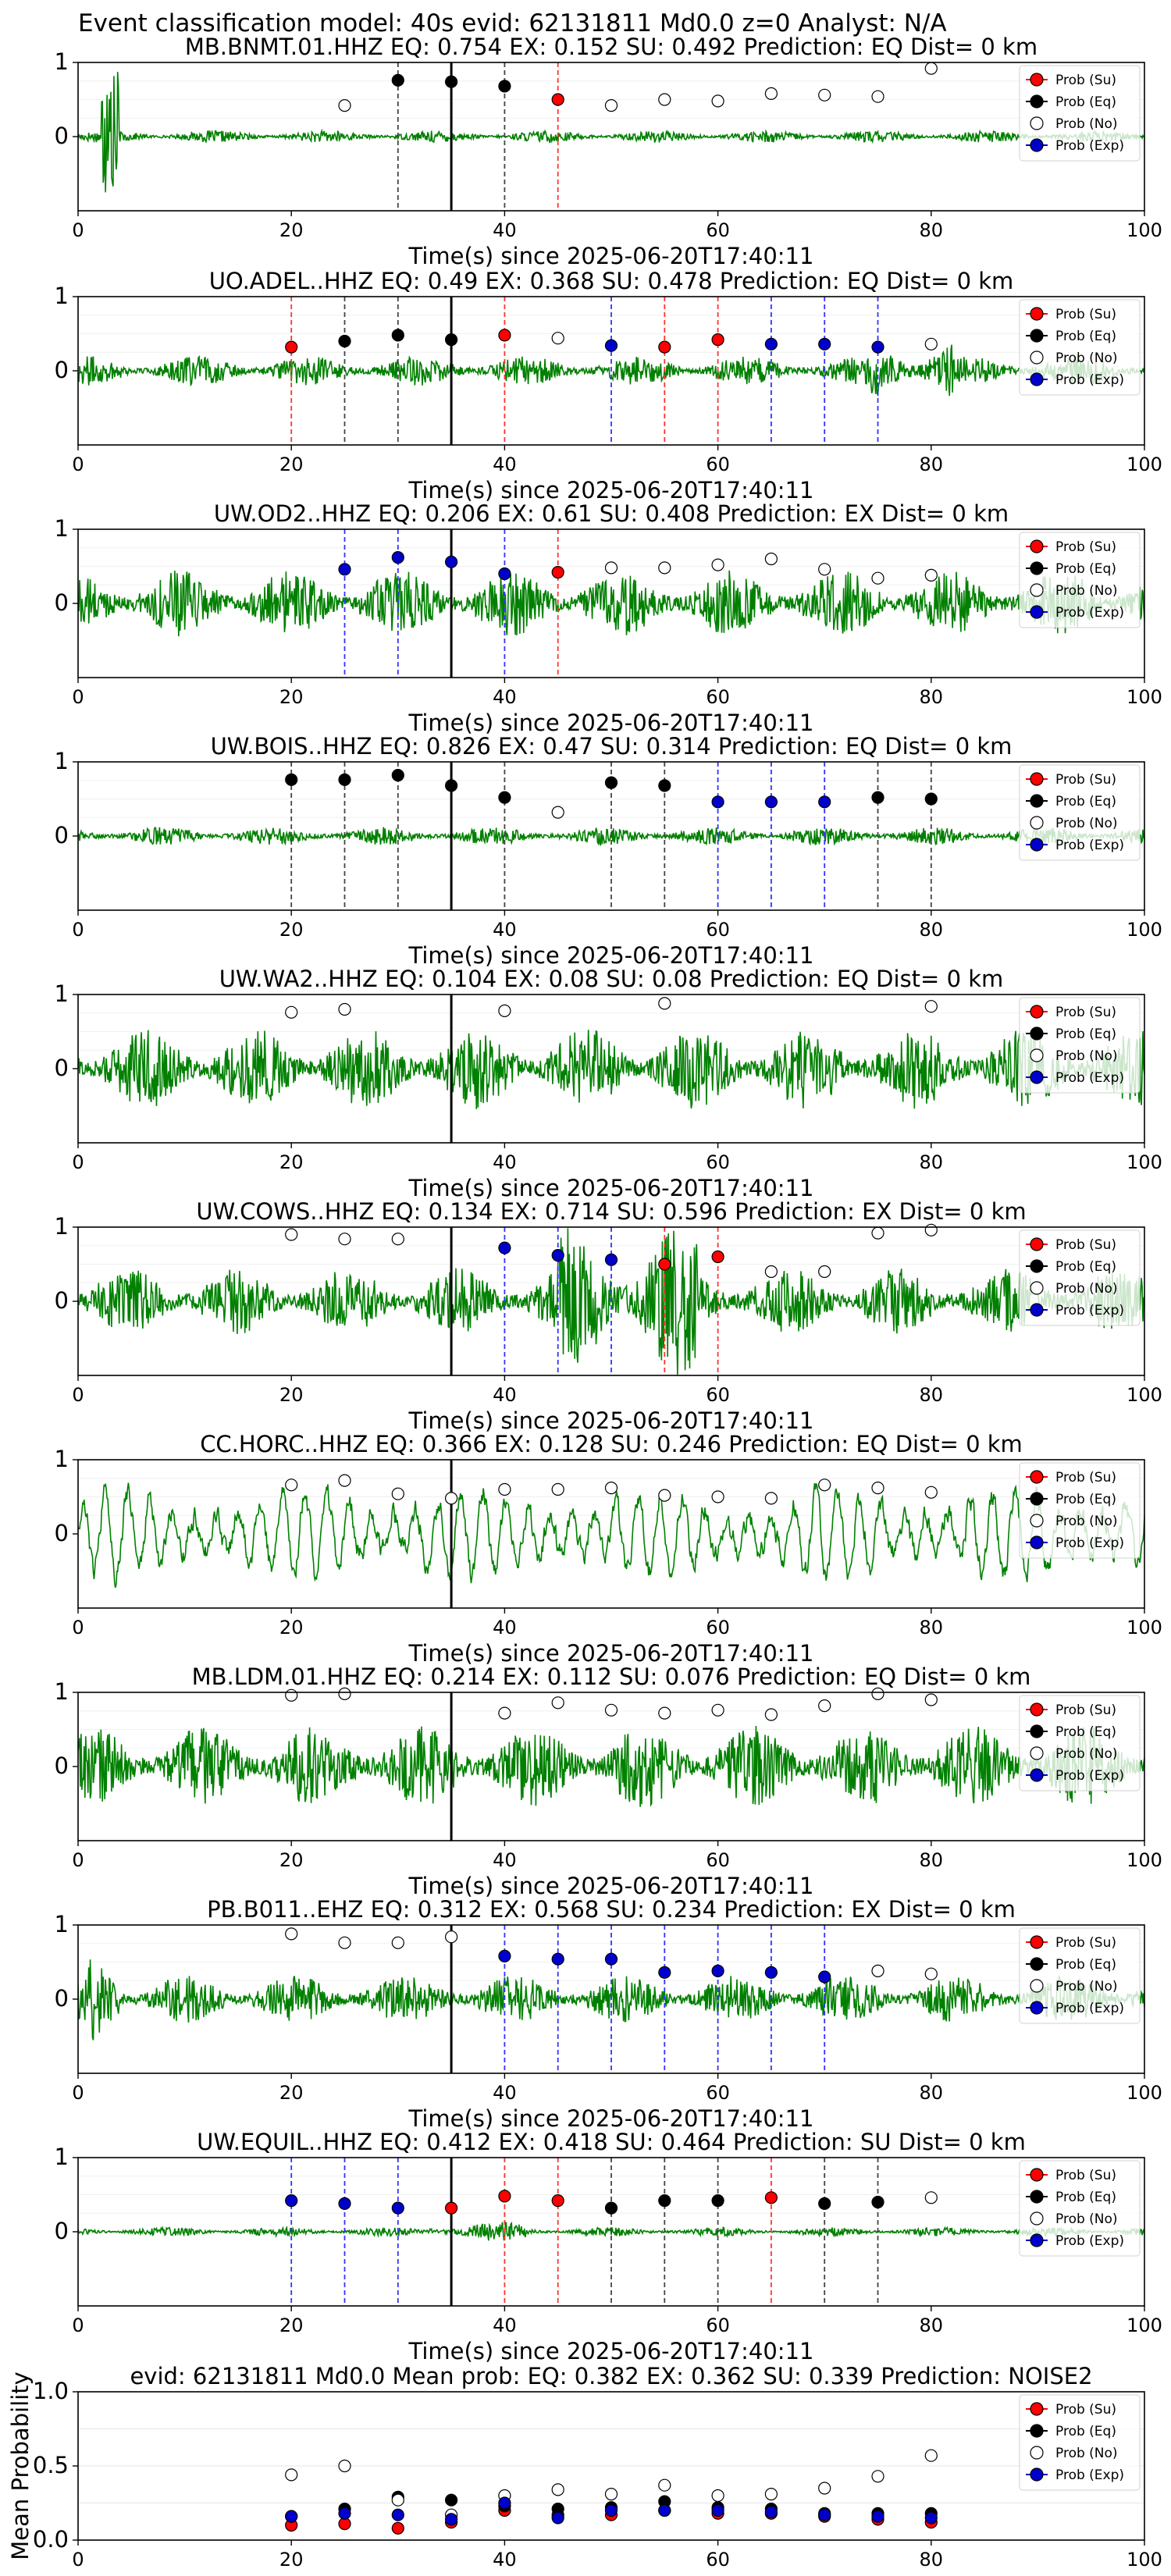  I want to click on prob-point-su, so click(771, 2197).